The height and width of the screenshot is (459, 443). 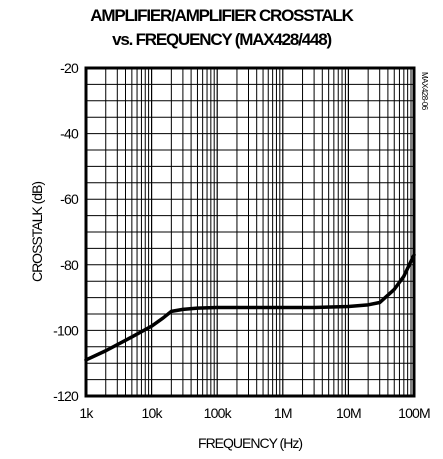 I want to click on figure-code: MAX428-06, so click(x=424, y=91).